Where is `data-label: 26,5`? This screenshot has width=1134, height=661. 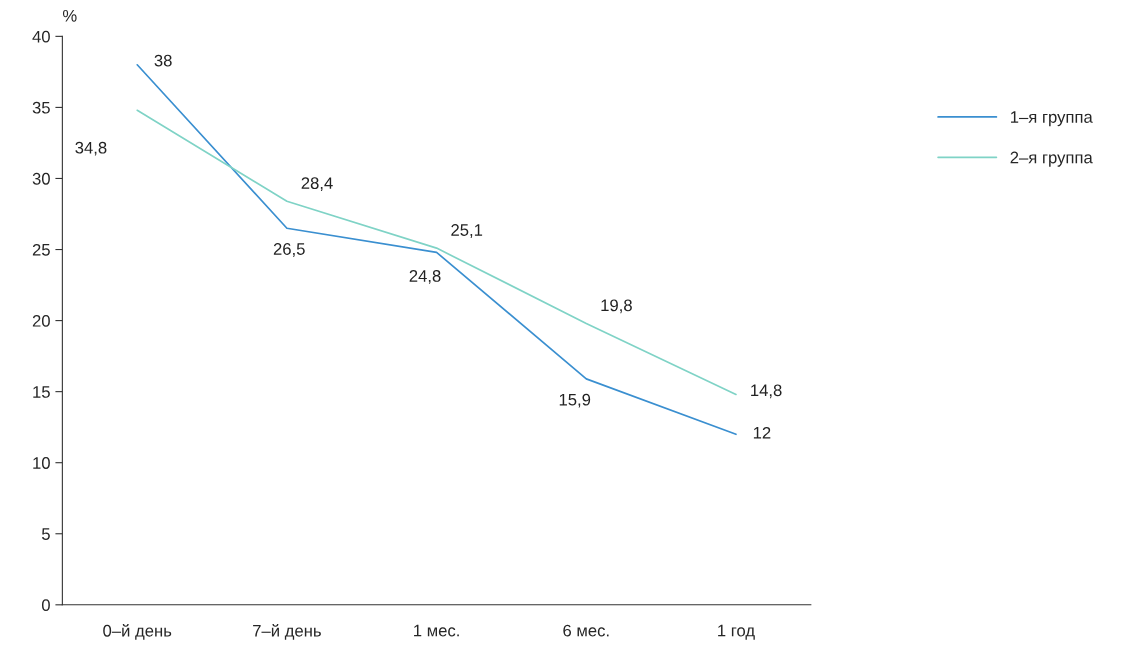
data-label: 26,5 is located at coordinates (289, 250).